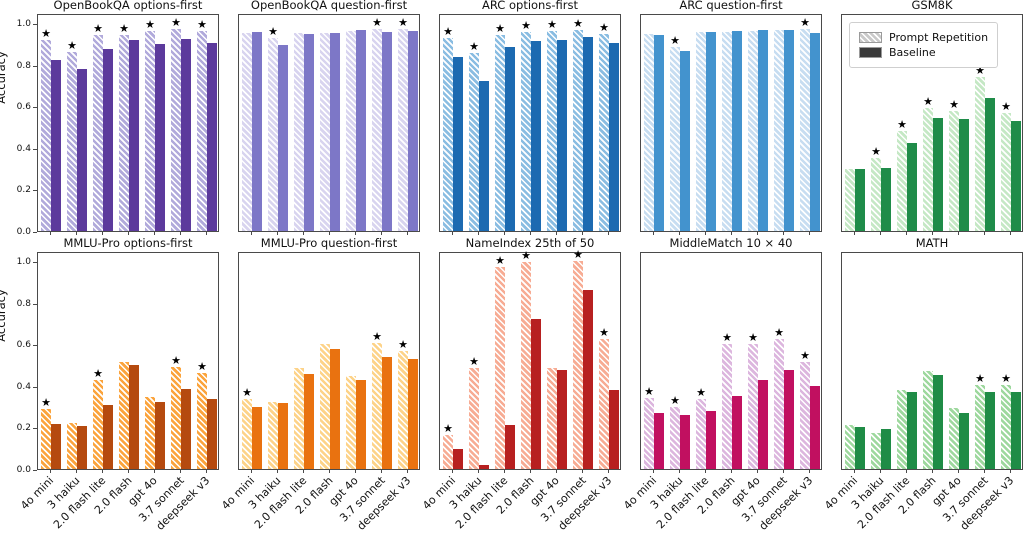 The image size is (1028, 548). I want to click on chart-title: ARC options-first, so click(530, 6).